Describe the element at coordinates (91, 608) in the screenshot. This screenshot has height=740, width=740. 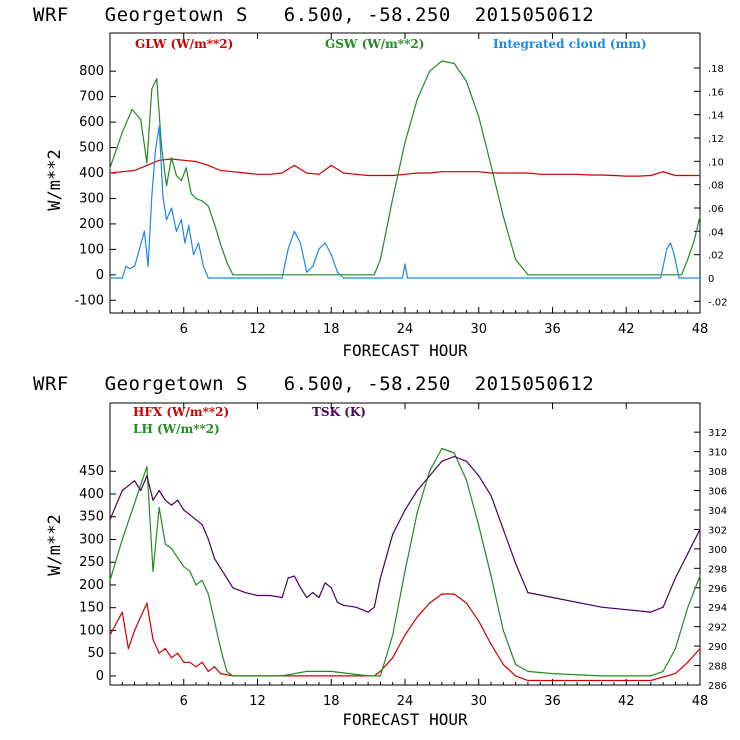
I see `y-tick-label: 150` at that location.